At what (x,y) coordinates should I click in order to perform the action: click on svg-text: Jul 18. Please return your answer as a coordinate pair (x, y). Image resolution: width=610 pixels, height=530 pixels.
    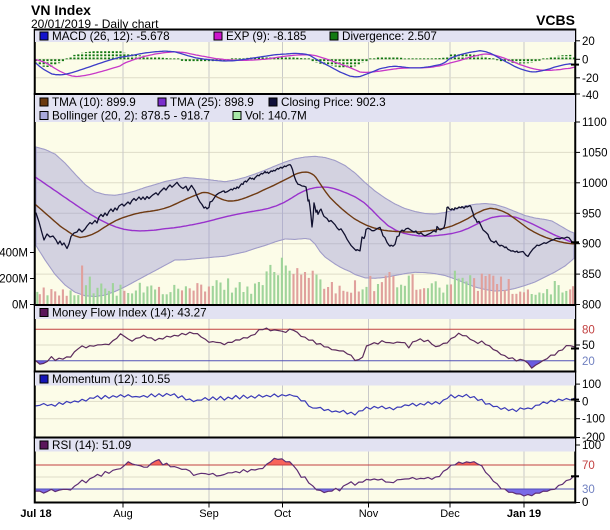
    Looking at the image, I should click on (35, 514).